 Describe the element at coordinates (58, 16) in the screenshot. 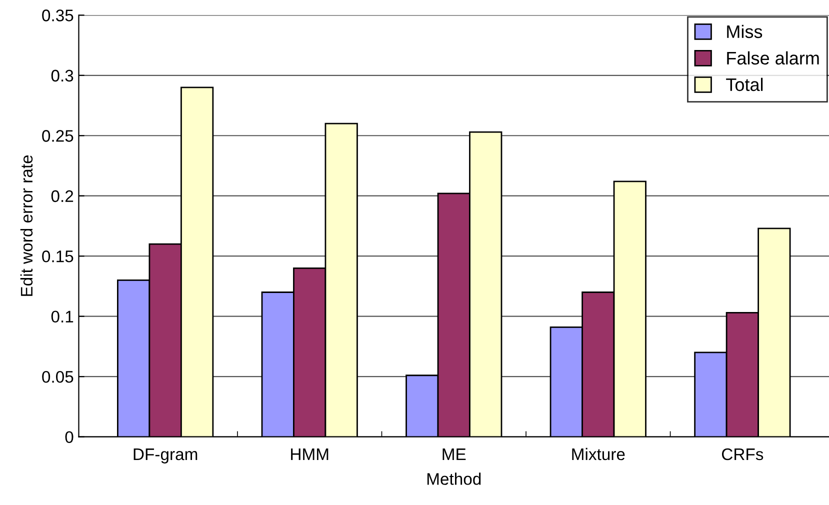

I see `y-tick-label: 0.35` at that location.